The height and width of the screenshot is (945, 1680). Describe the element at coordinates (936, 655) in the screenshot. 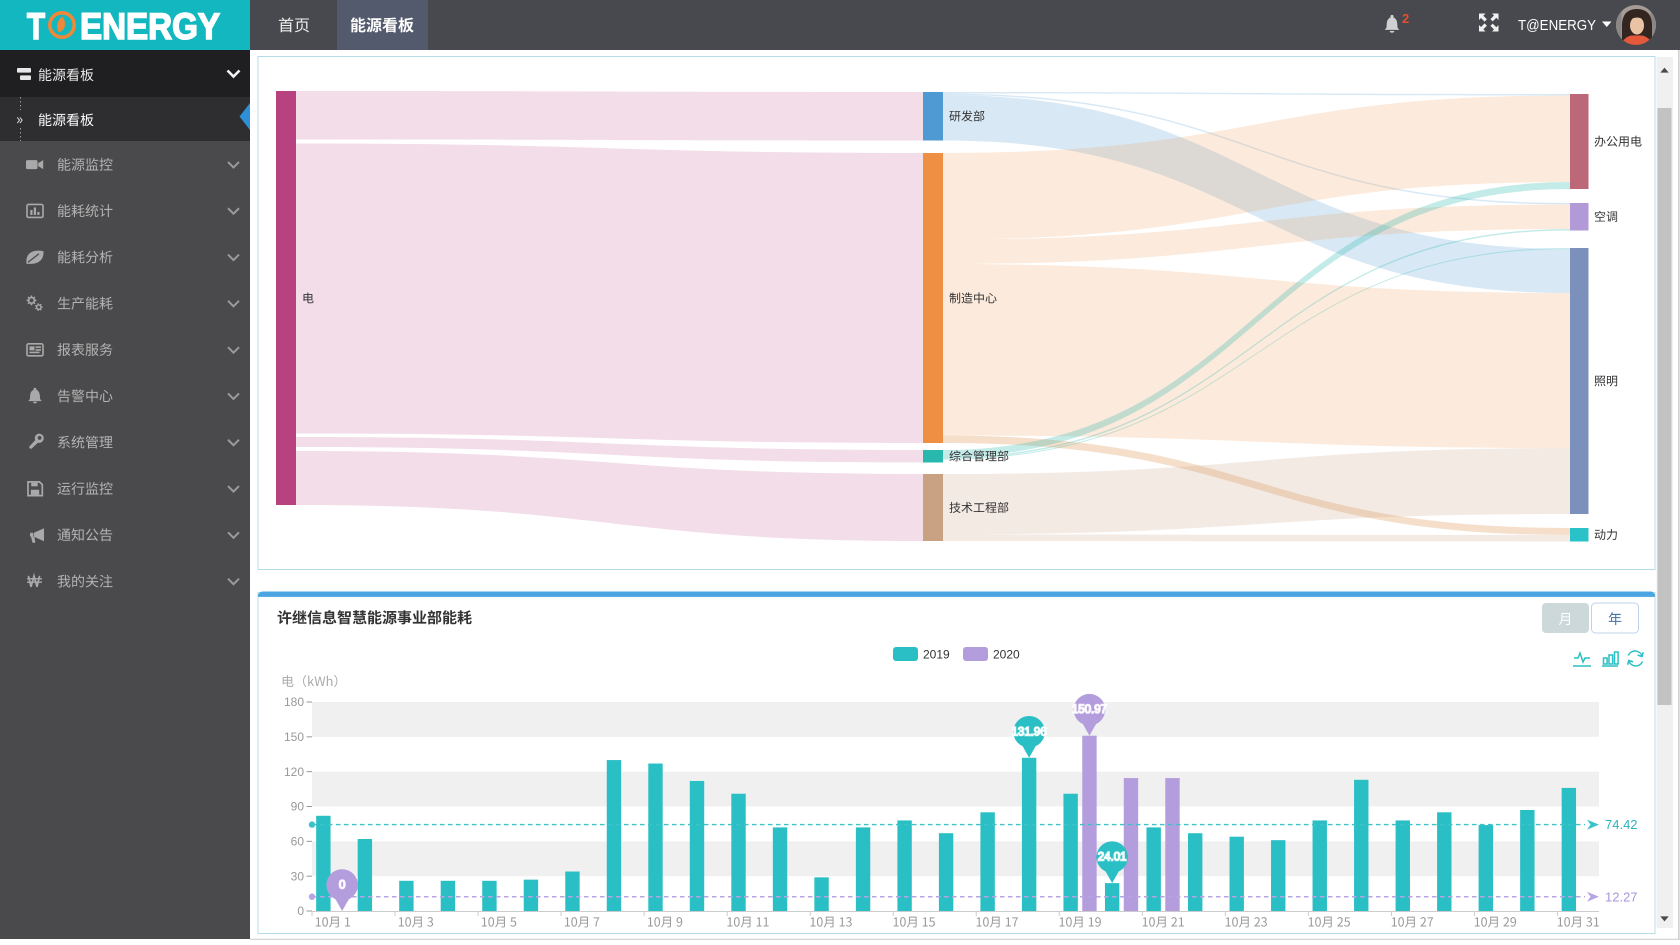

I see `svg-text: 2019` at that location.